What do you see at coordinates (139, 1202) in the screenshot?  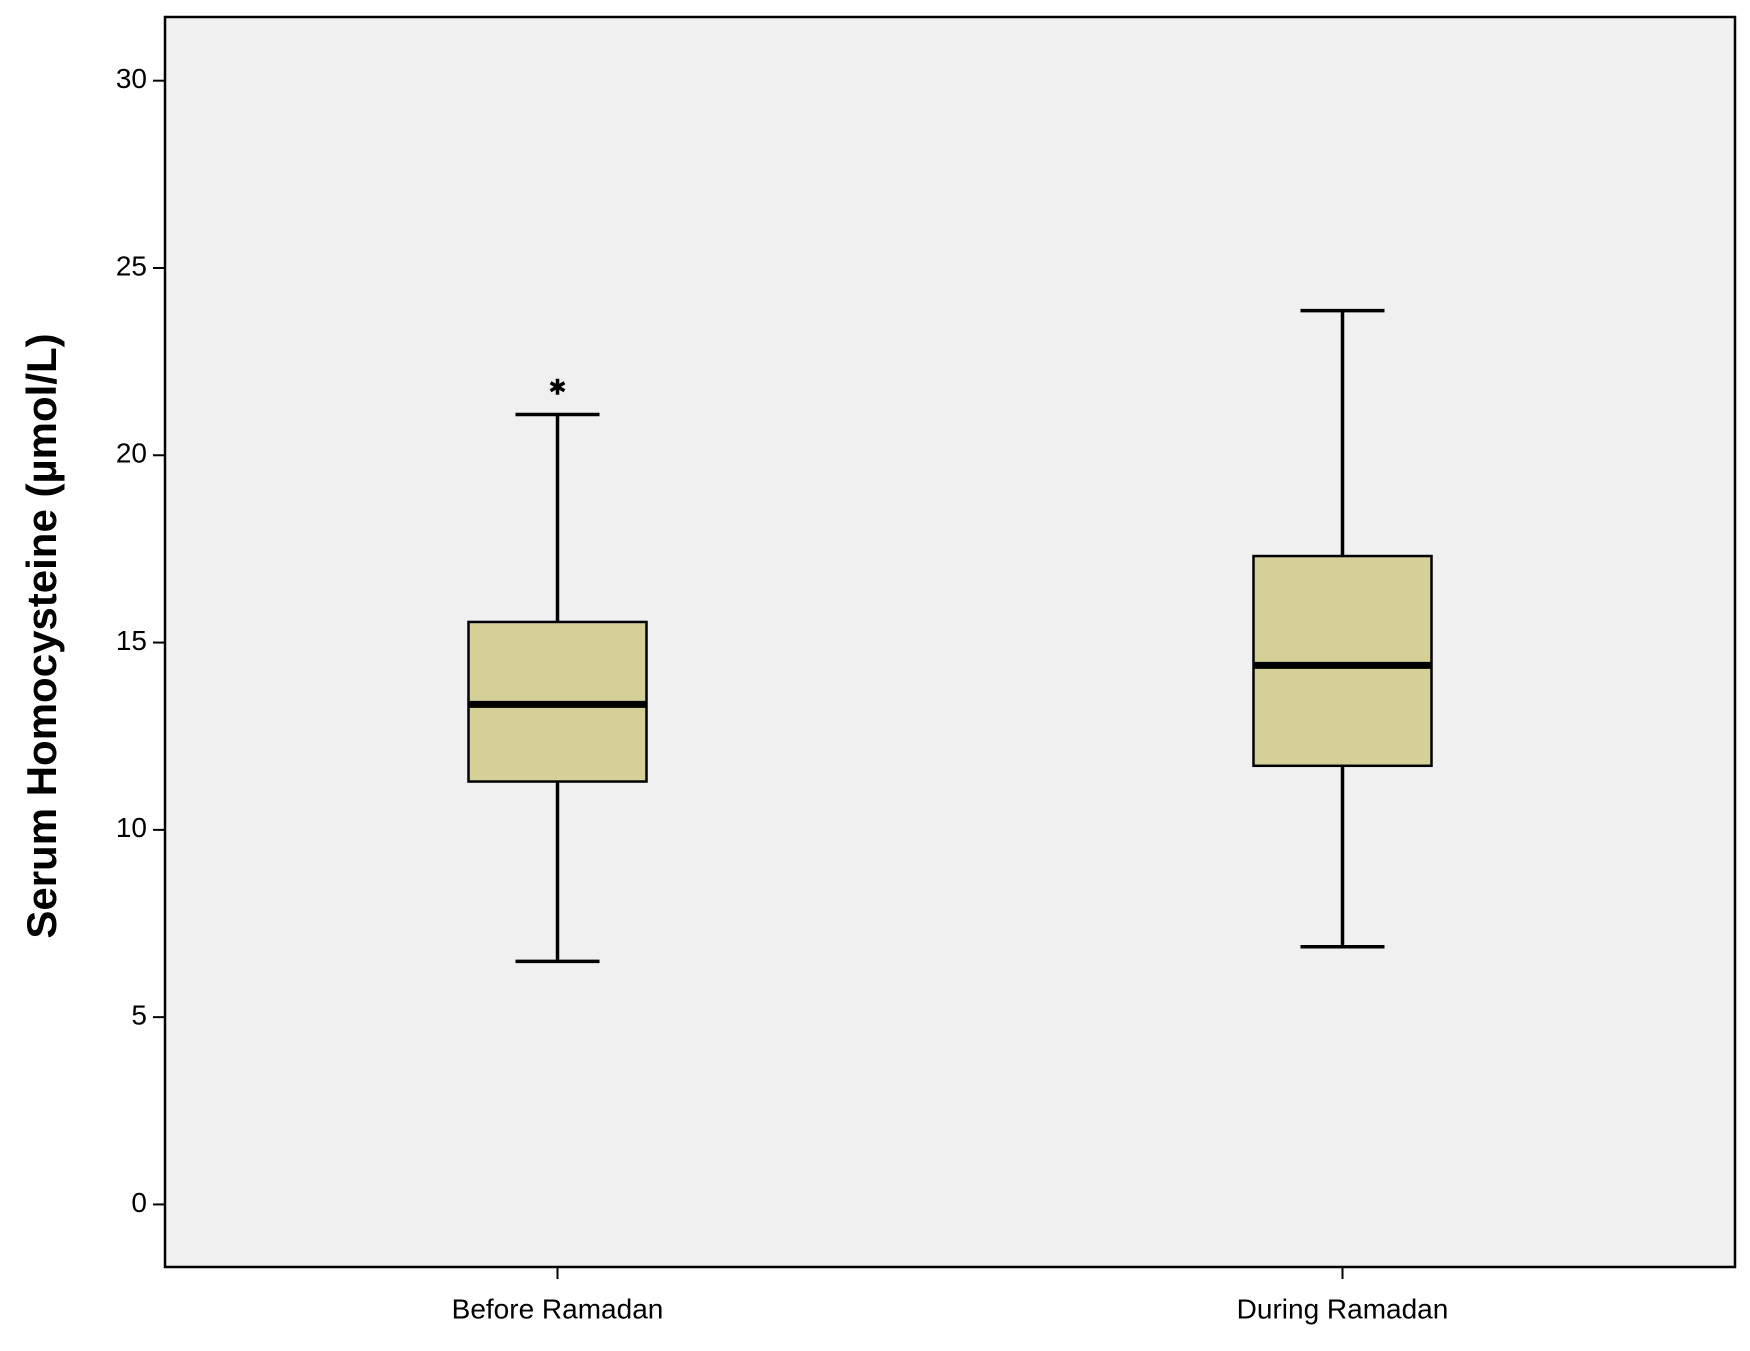 I see `y-tick-label: 0` at bounding box center [139, 1202].